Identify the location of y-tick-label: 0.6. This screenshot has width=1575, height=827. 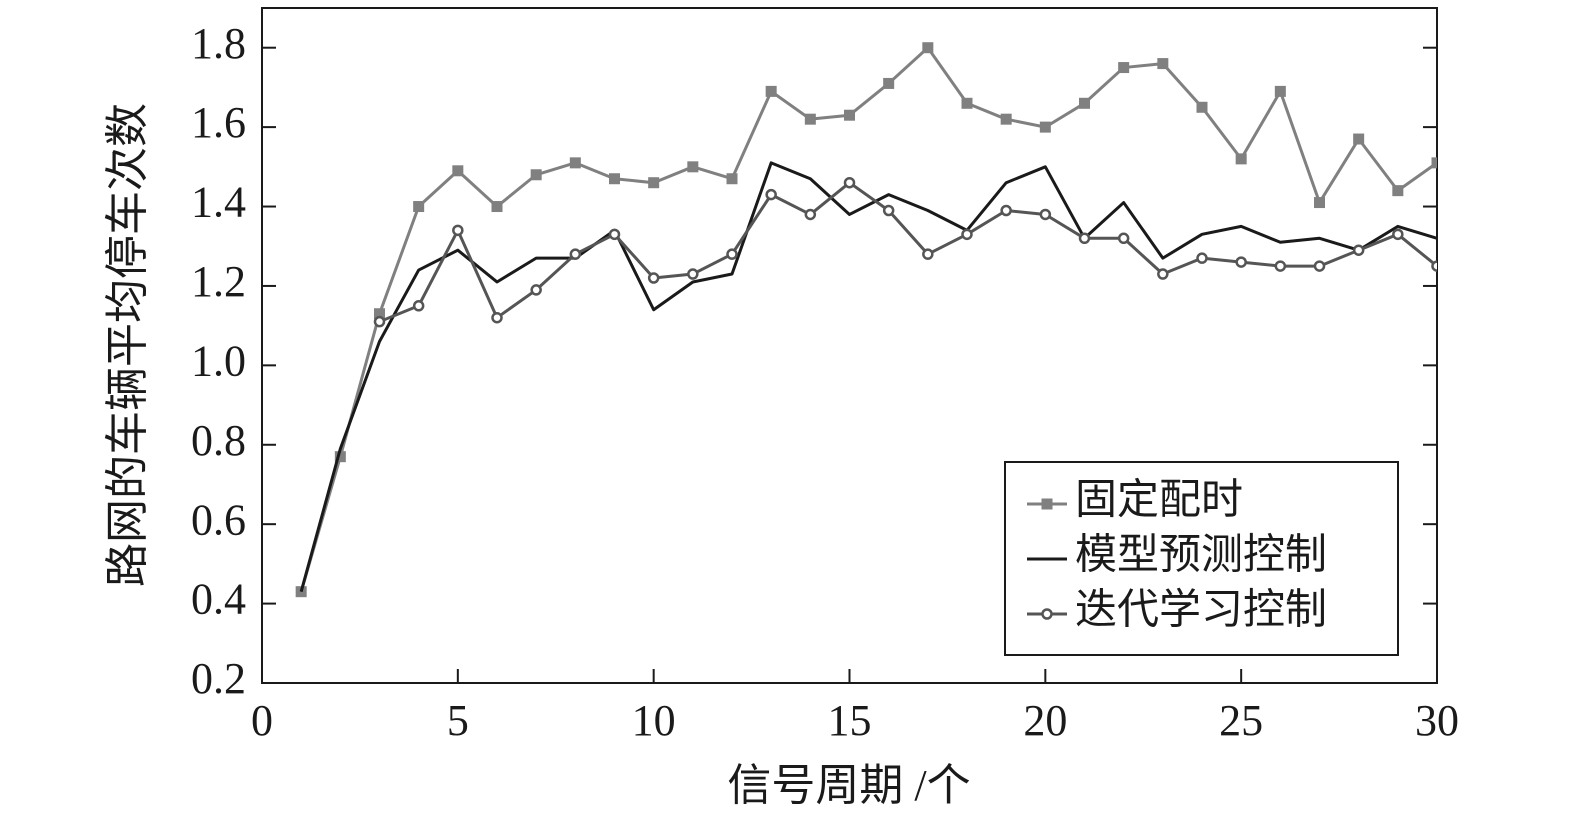
(218, 519).